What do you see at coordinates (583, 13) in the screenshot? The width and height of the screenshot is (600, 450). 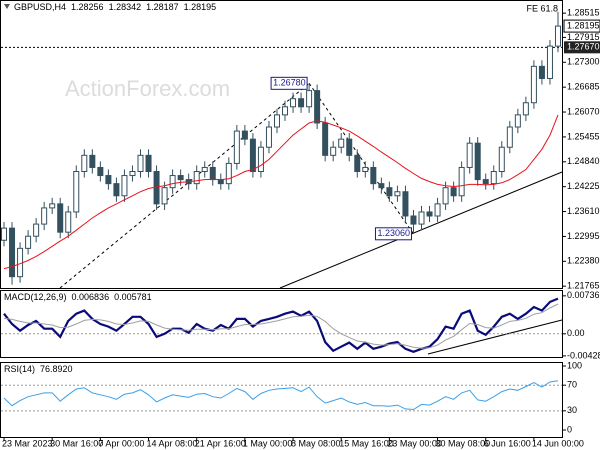 I see `y-tick-label: 1.28515` at bounding box center [583, 13].